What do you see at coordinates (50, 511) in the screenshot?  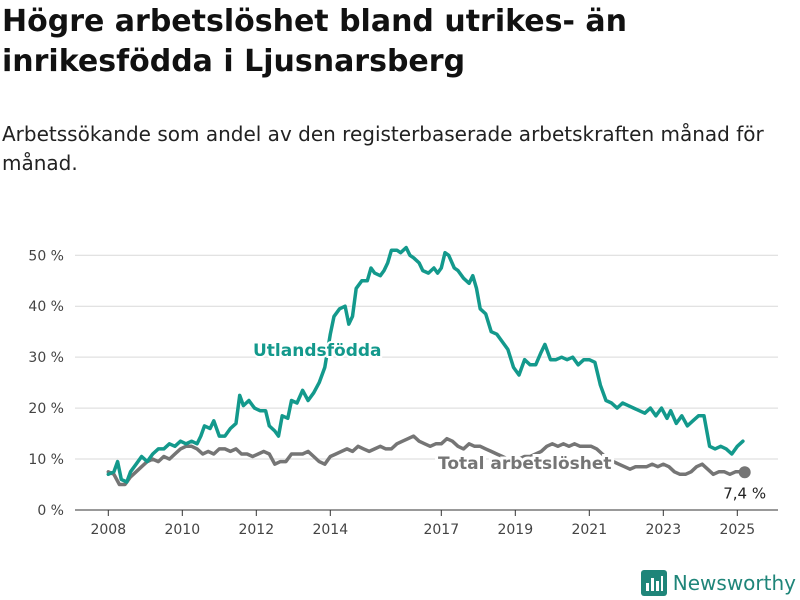 I see `y-tick-label: 0 %` at bounding box center [50, 511].